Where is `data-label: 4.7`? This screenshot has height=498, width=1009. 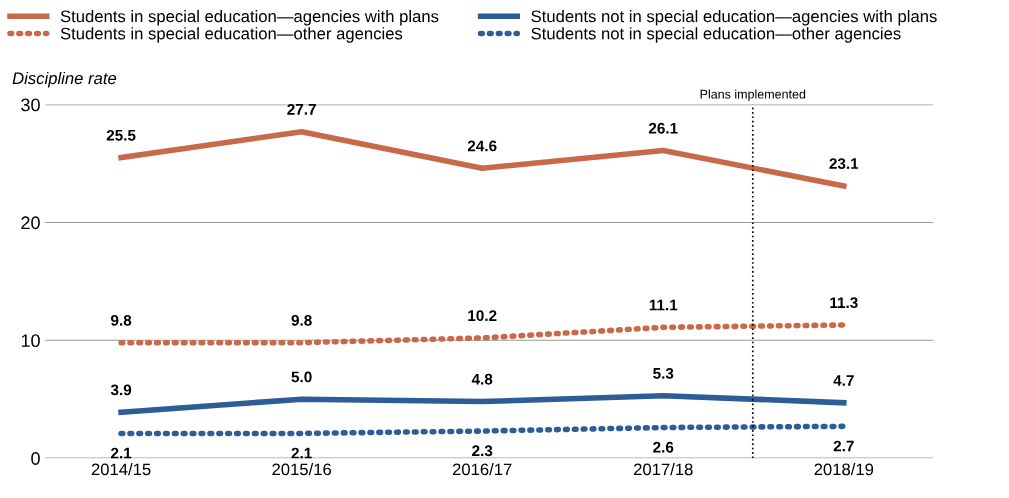 data-label: 4.7 is located at coordinates (843, 380).